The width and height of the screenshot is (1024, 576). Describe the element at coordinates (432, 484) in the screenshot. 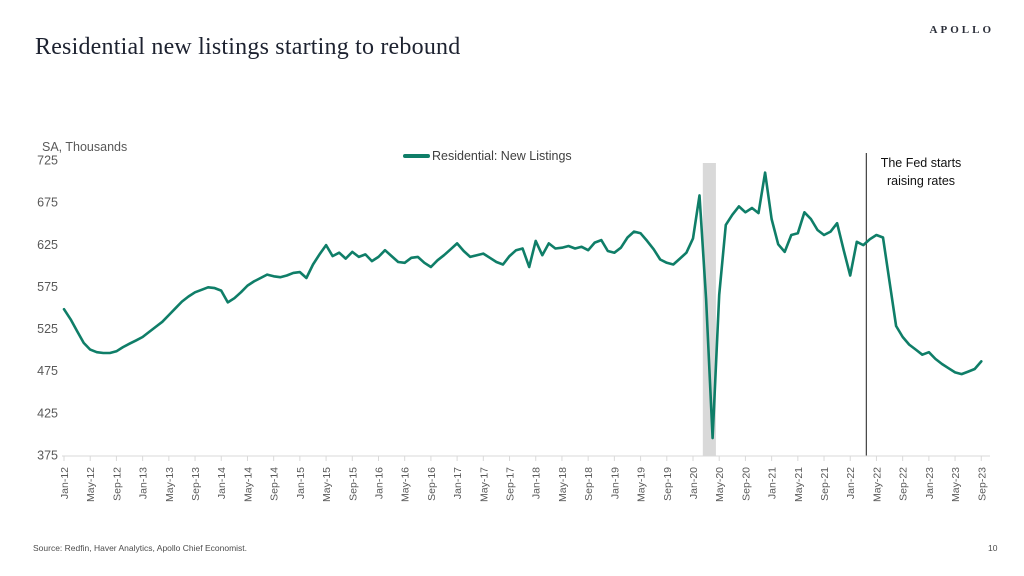

I see `x-tick-label: Sep-16` at that location.